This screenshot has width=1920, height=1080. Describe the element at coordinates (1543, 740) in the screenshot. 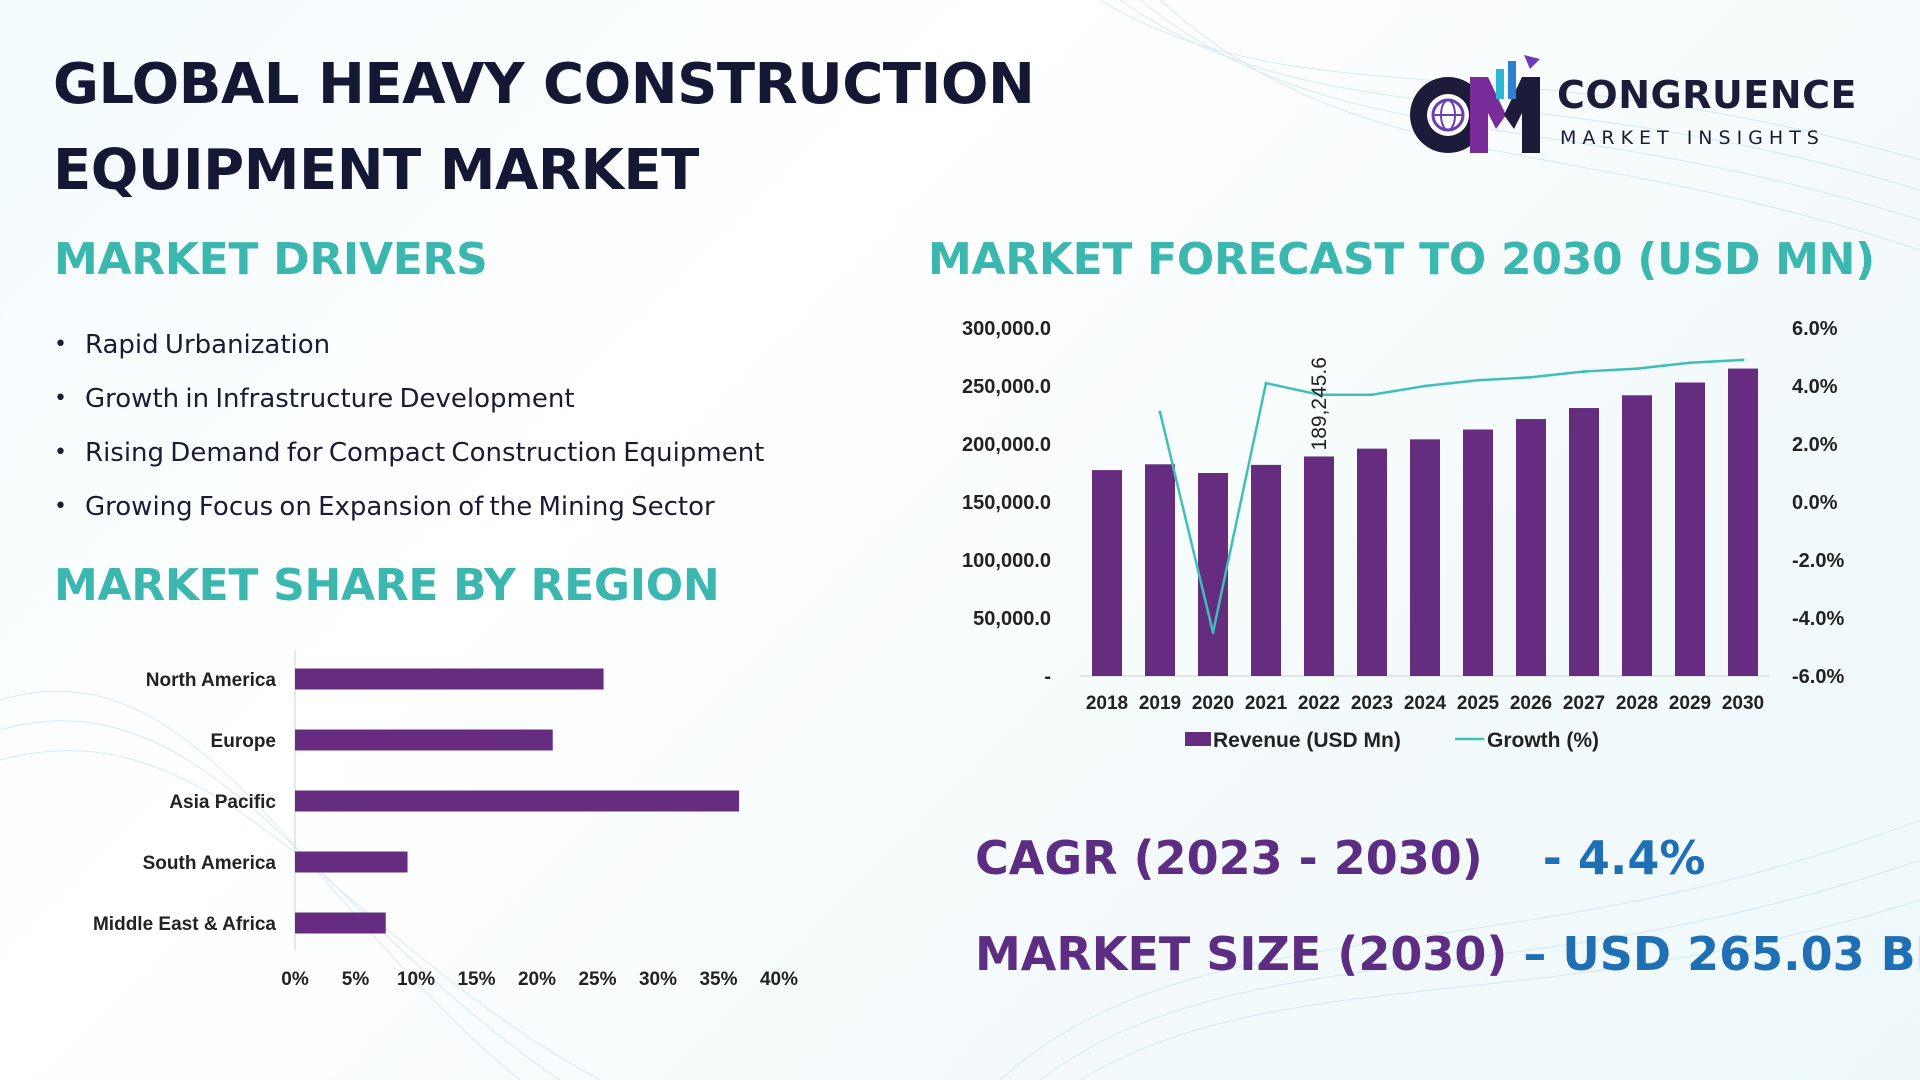

I see `legend-growth-label: Growth (%)` at that location.